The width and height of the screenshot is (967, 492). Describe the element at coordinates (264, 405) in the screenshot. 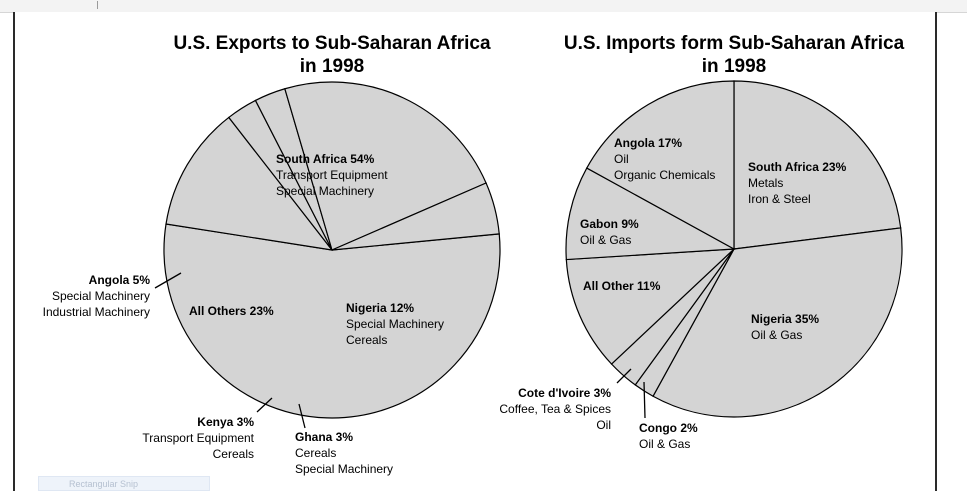

I see `exports-label-kenya-leader-line` at that location.